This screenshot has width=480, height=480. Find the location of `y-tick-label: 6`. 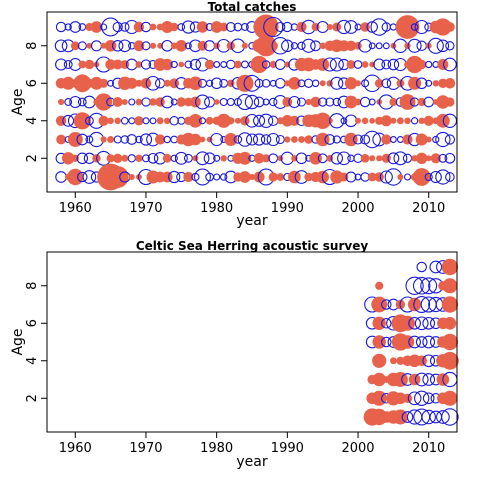

y-tick-label: 6 is located at coordinates (32, 323).